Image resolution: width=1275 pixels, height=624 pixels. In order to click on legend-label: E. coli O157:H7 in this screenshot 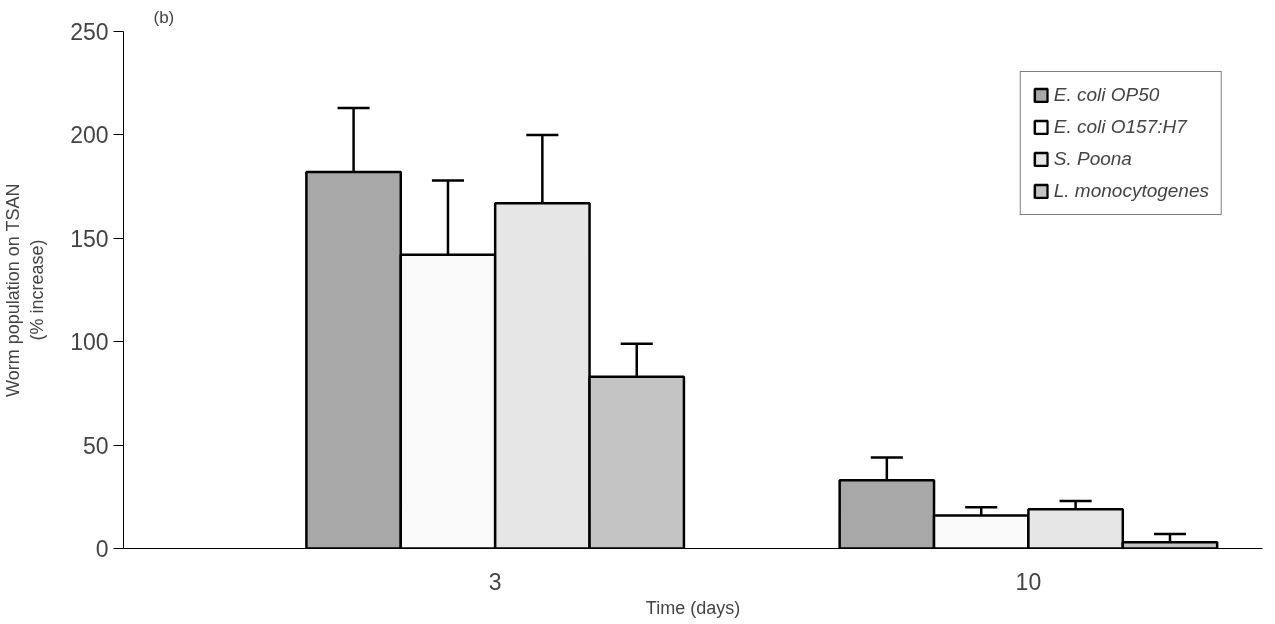, I will do `click(1120, 127)`.